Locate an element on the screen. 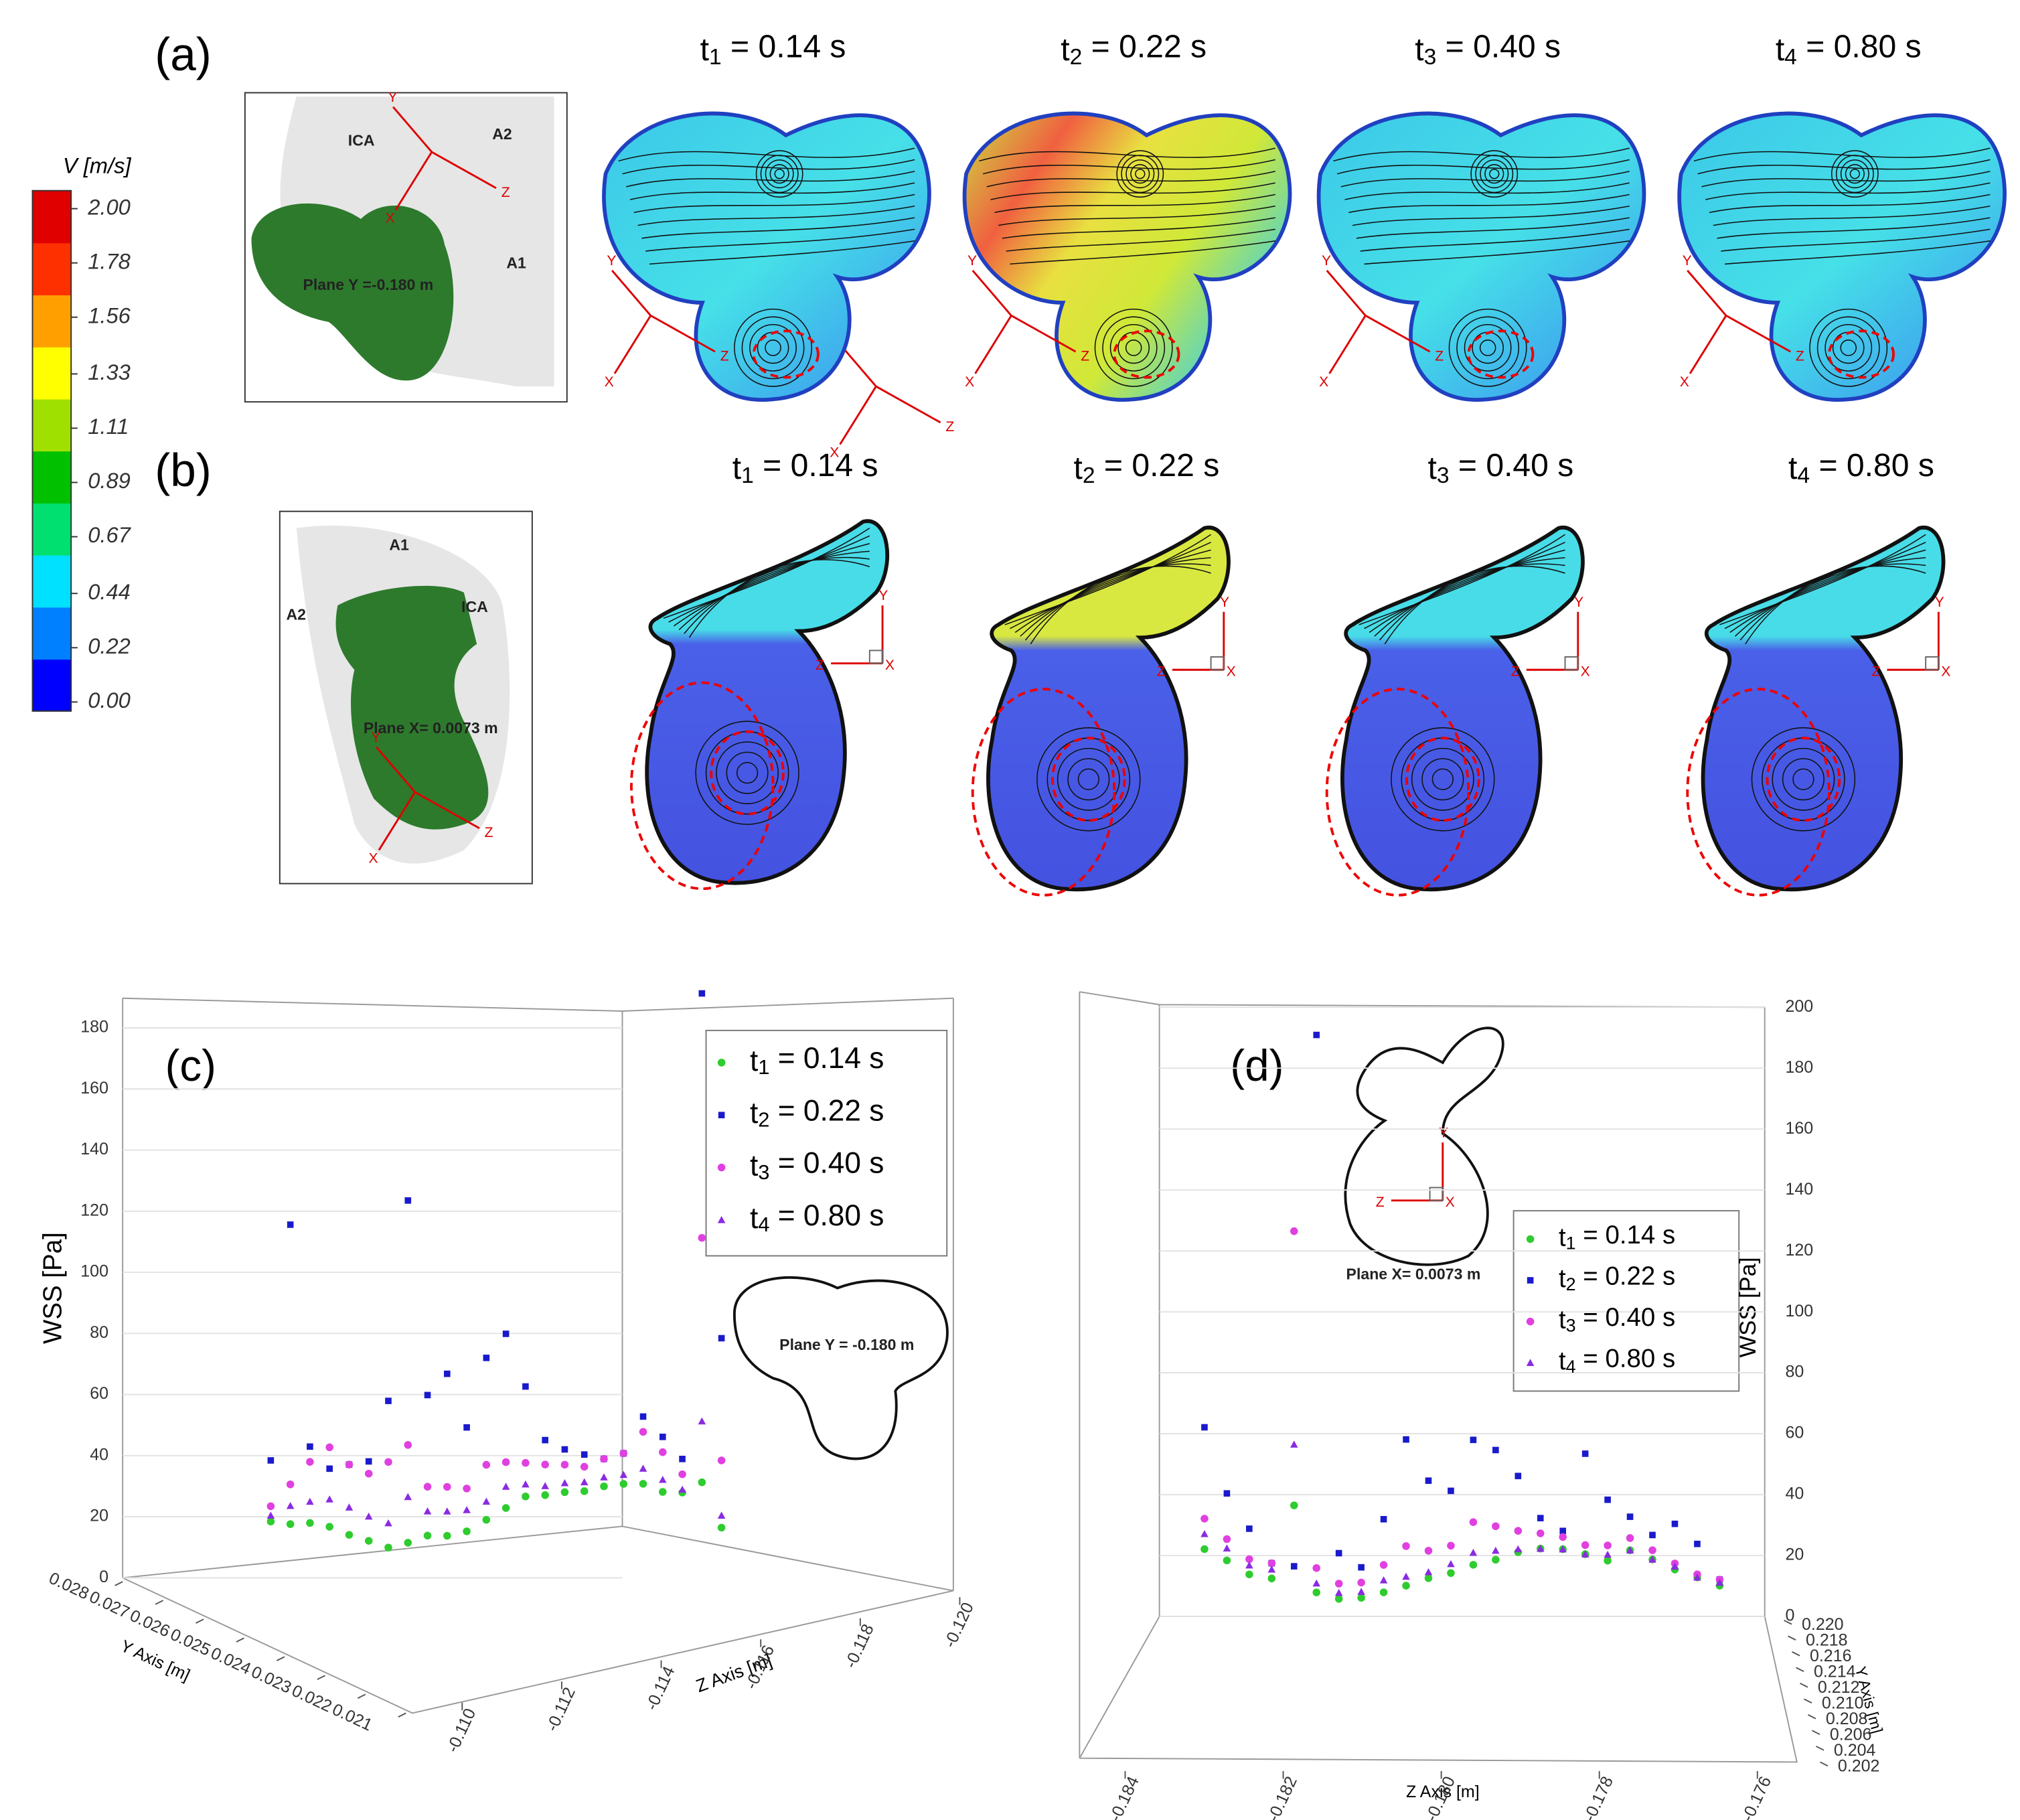 This screenshot has height=1820, width=2020. legend-label: t3 = 0.40 s is located at coordinates (1617, 1319).